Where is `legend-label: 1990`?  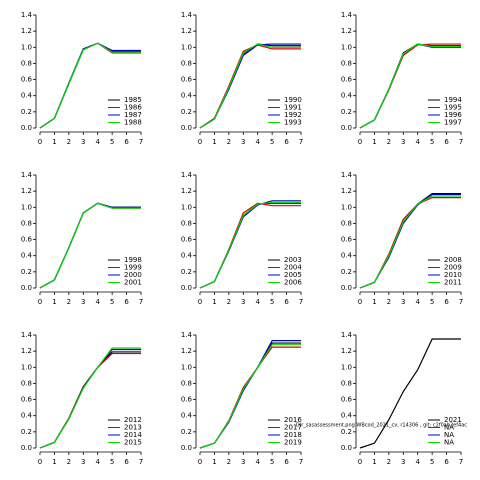
legend-label: 1990 is located at coordinates (293, 100).